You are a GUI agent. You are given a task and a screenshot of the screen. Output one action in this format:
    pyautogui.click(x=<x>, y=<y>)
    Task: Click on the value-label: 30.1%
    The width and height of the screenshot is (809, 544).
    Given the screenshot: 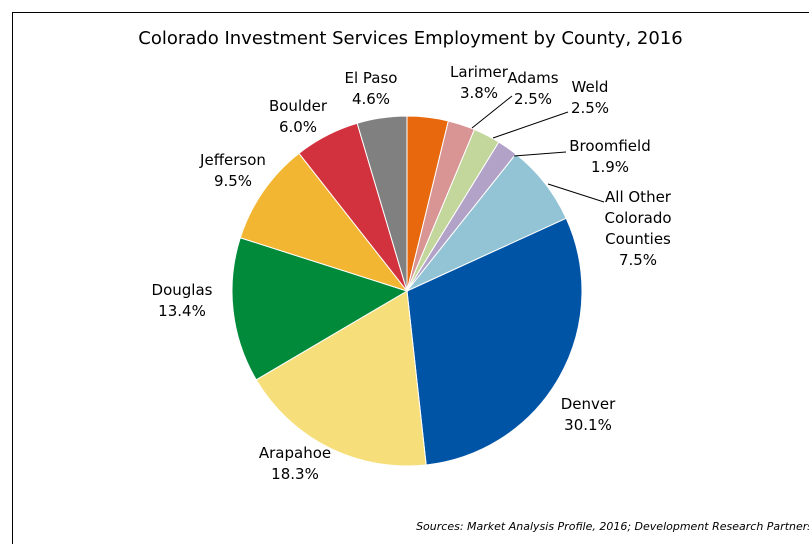 What is the action you would take?
    pyautogui.click(x=588, y=425)
    